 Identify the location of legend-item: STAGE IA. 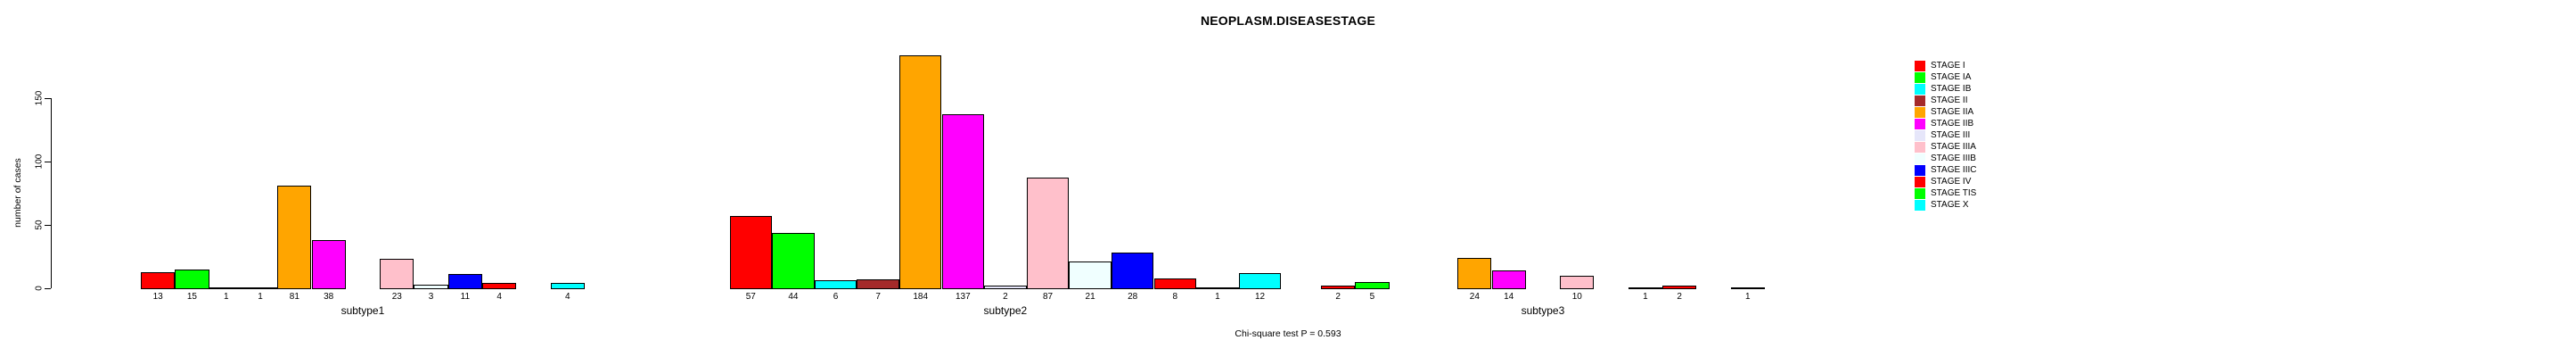
(1946, 77).